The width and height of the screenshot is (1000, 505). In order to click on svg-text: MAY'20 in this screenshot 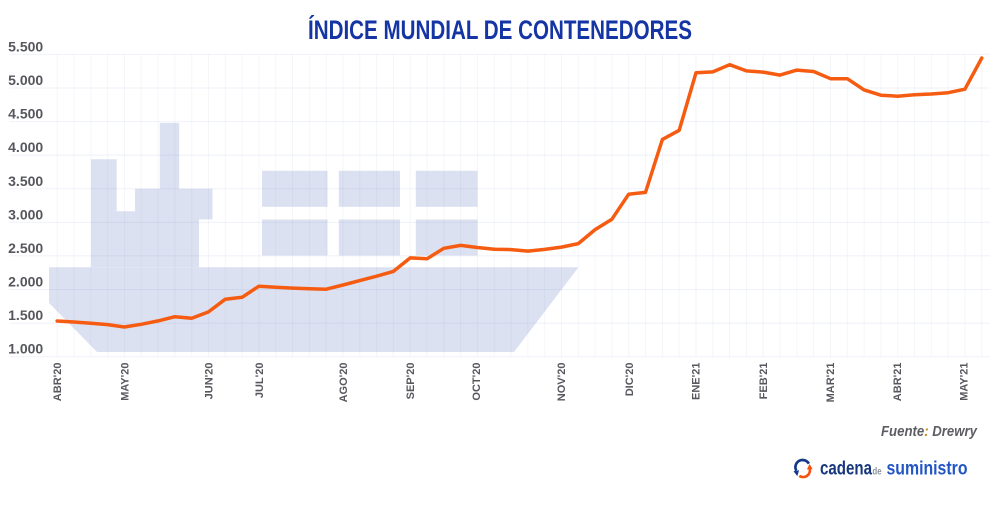, I will do `click(125, 382)`.